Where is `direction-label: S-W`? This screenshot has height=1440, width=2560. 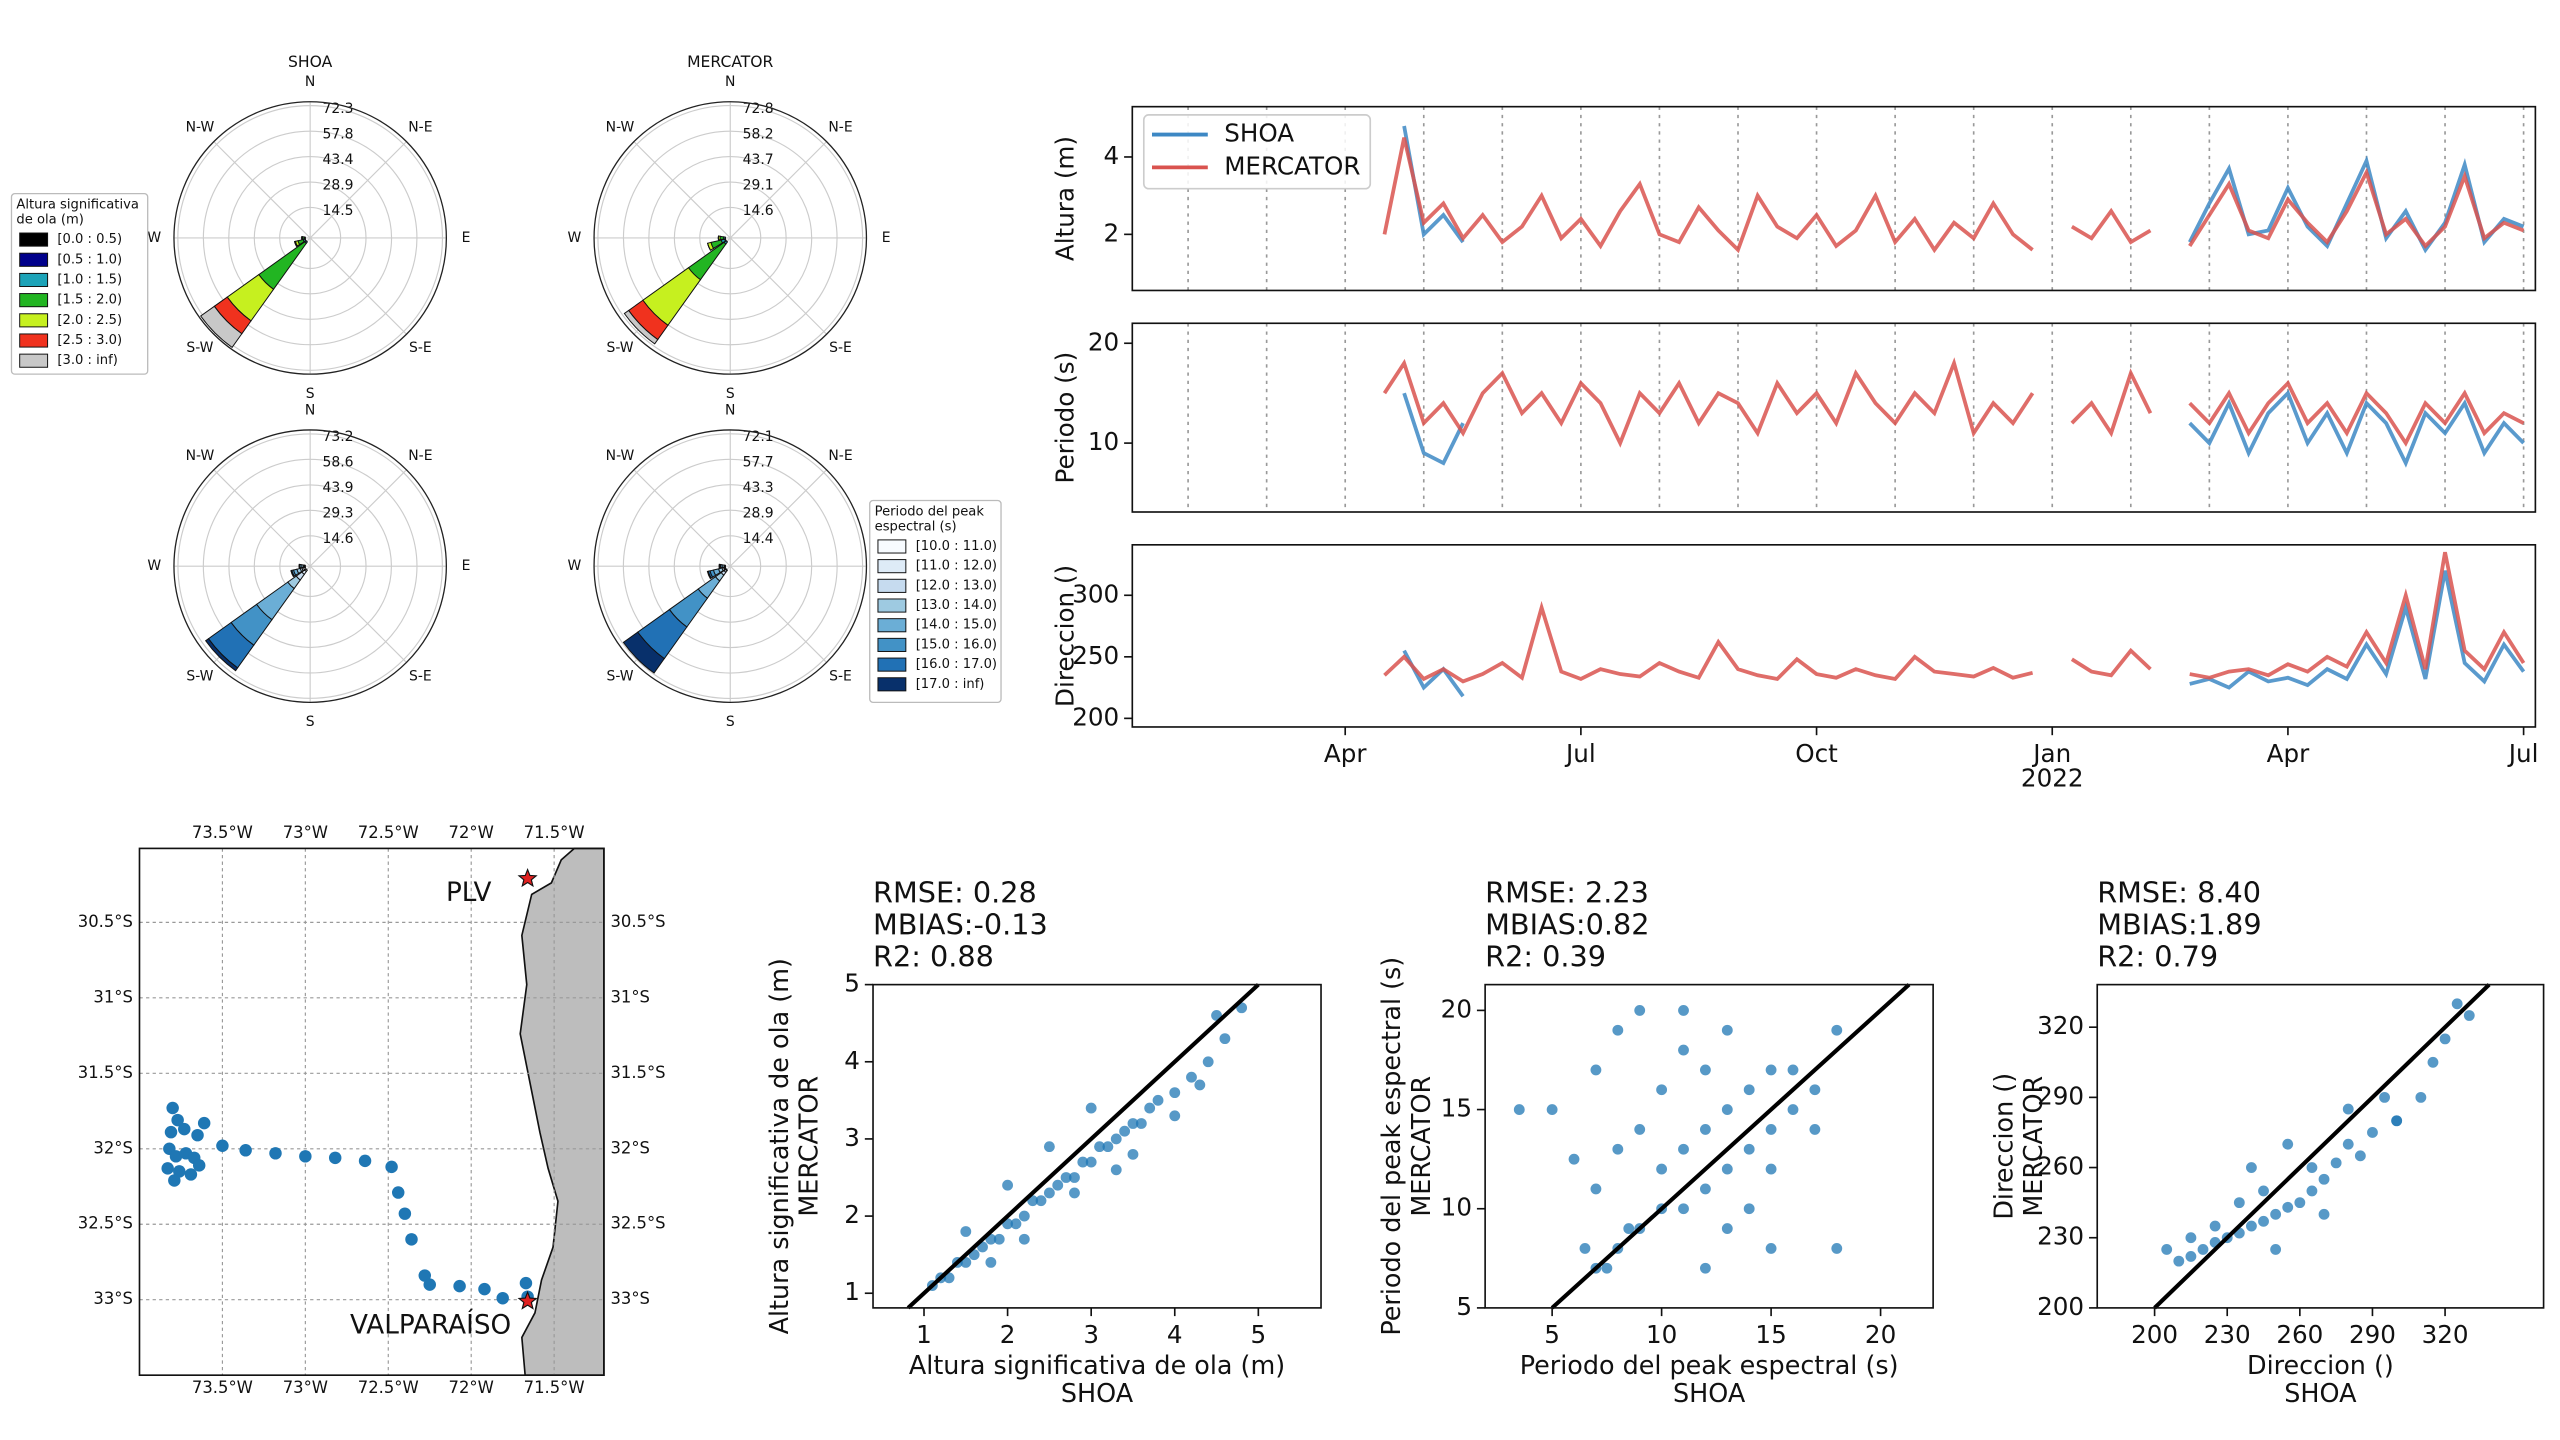 direction-label: S-W is located at coordinates (199, 348).